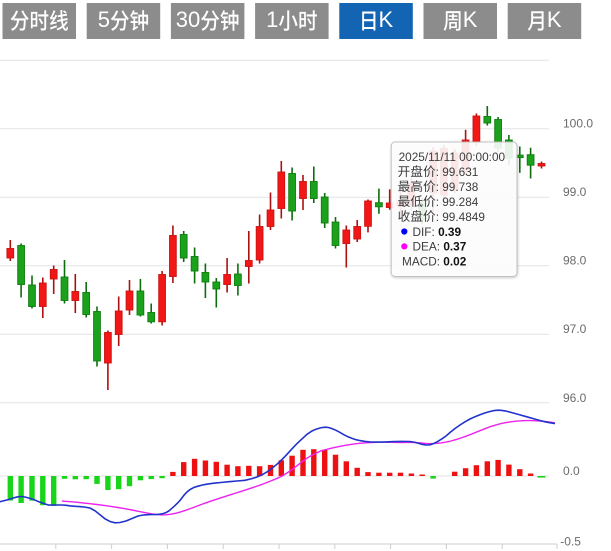  What do you see at coordinates (457, 172) in the screenshot?
I see `svg-text:: 99.631: : 99.631` at bounding box center [457, 172].